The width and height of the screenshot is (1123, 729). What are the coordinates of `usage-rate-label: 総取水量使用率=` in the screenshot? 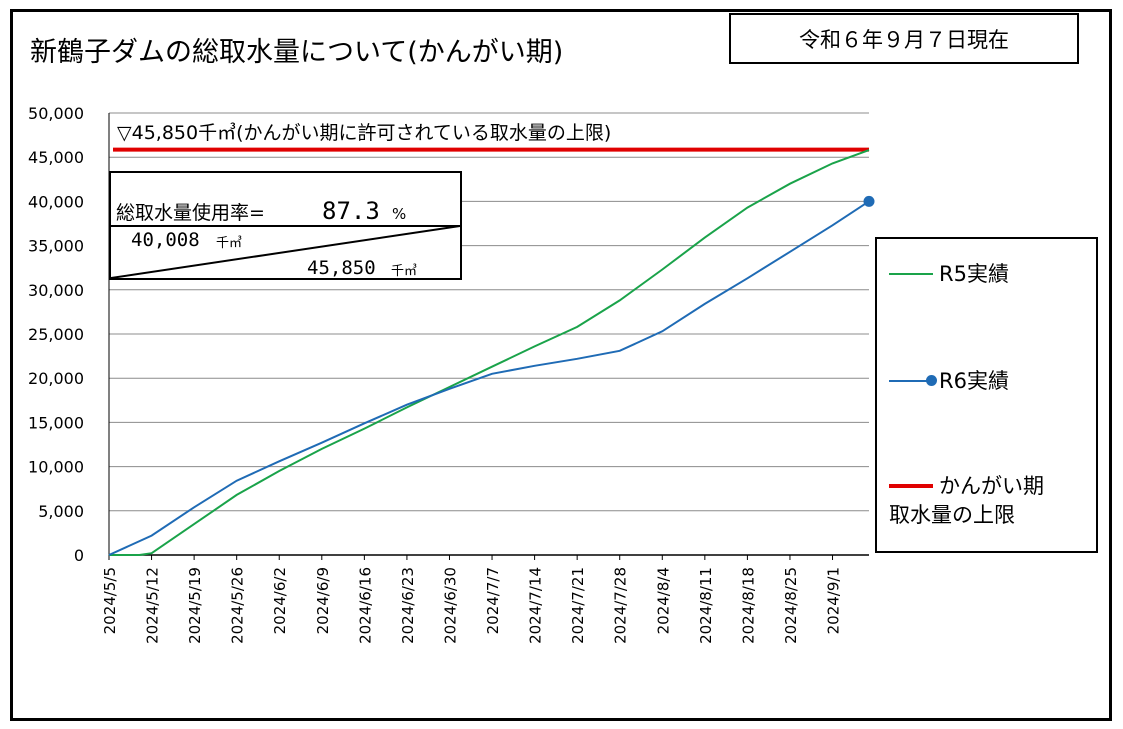 It's located at (190, 213).